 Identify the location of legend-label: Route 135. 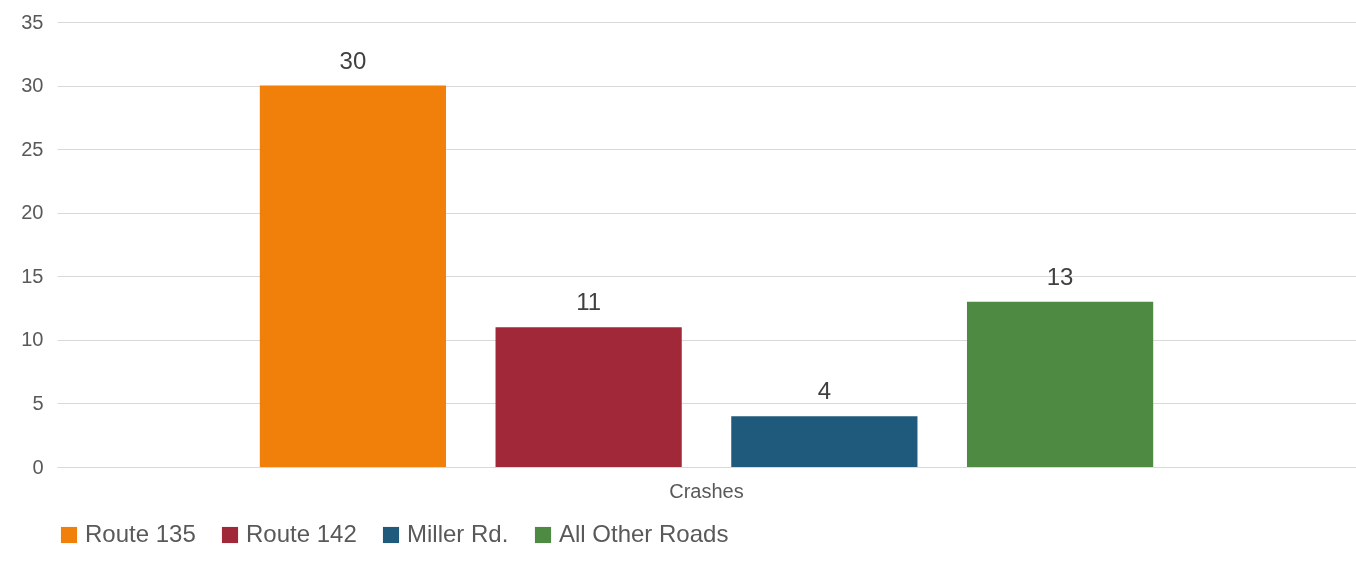
(140, 533).